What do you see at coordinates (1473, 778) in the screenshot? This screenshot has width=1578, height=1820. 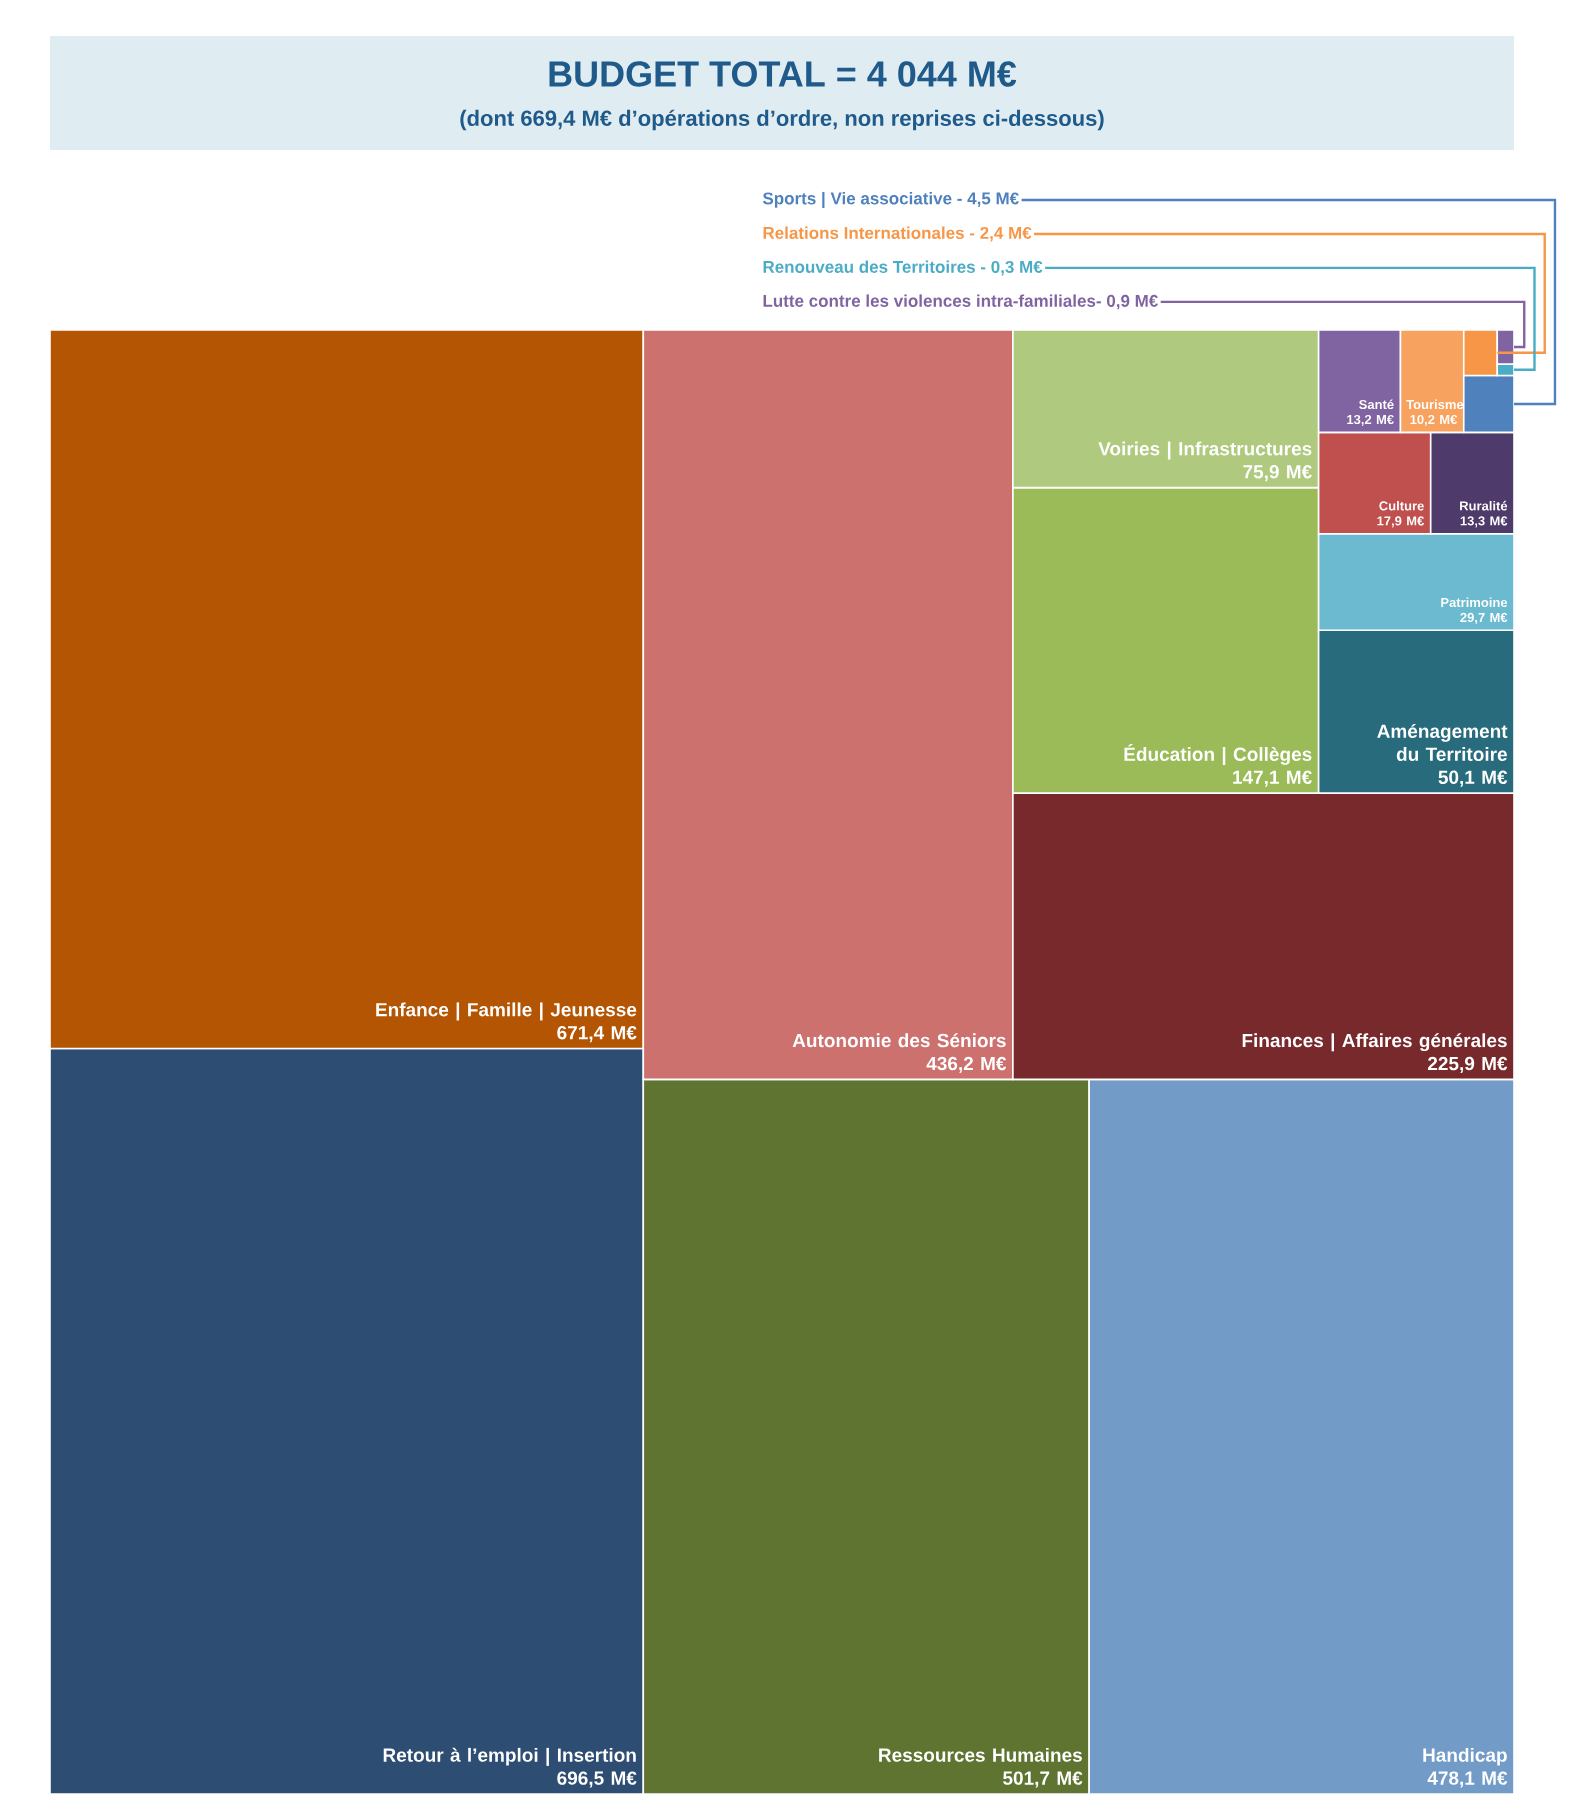 I see `data-label: 50,1 M€` at bounding box center [1473, 778].